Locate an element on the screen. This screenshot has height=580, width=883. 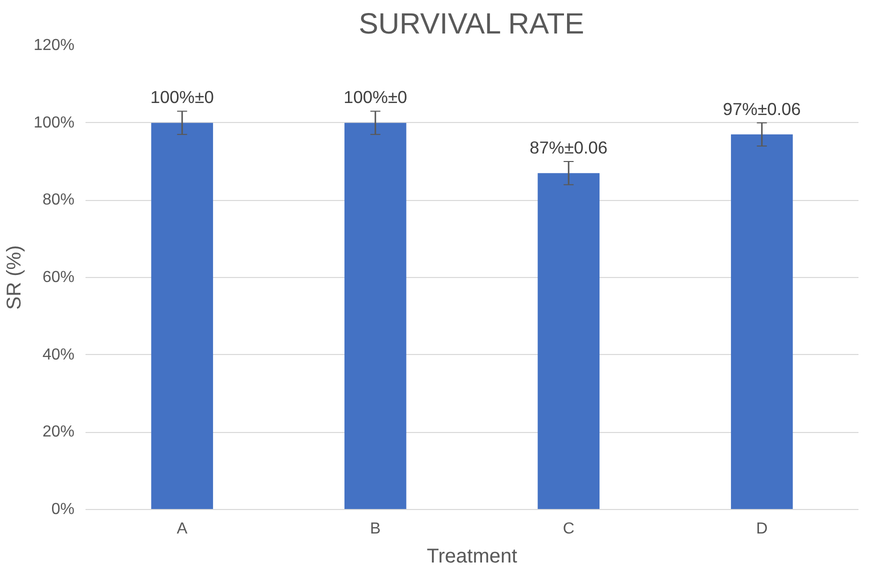
data-label: 97%±0.06 is located at coordinates (761, 108).